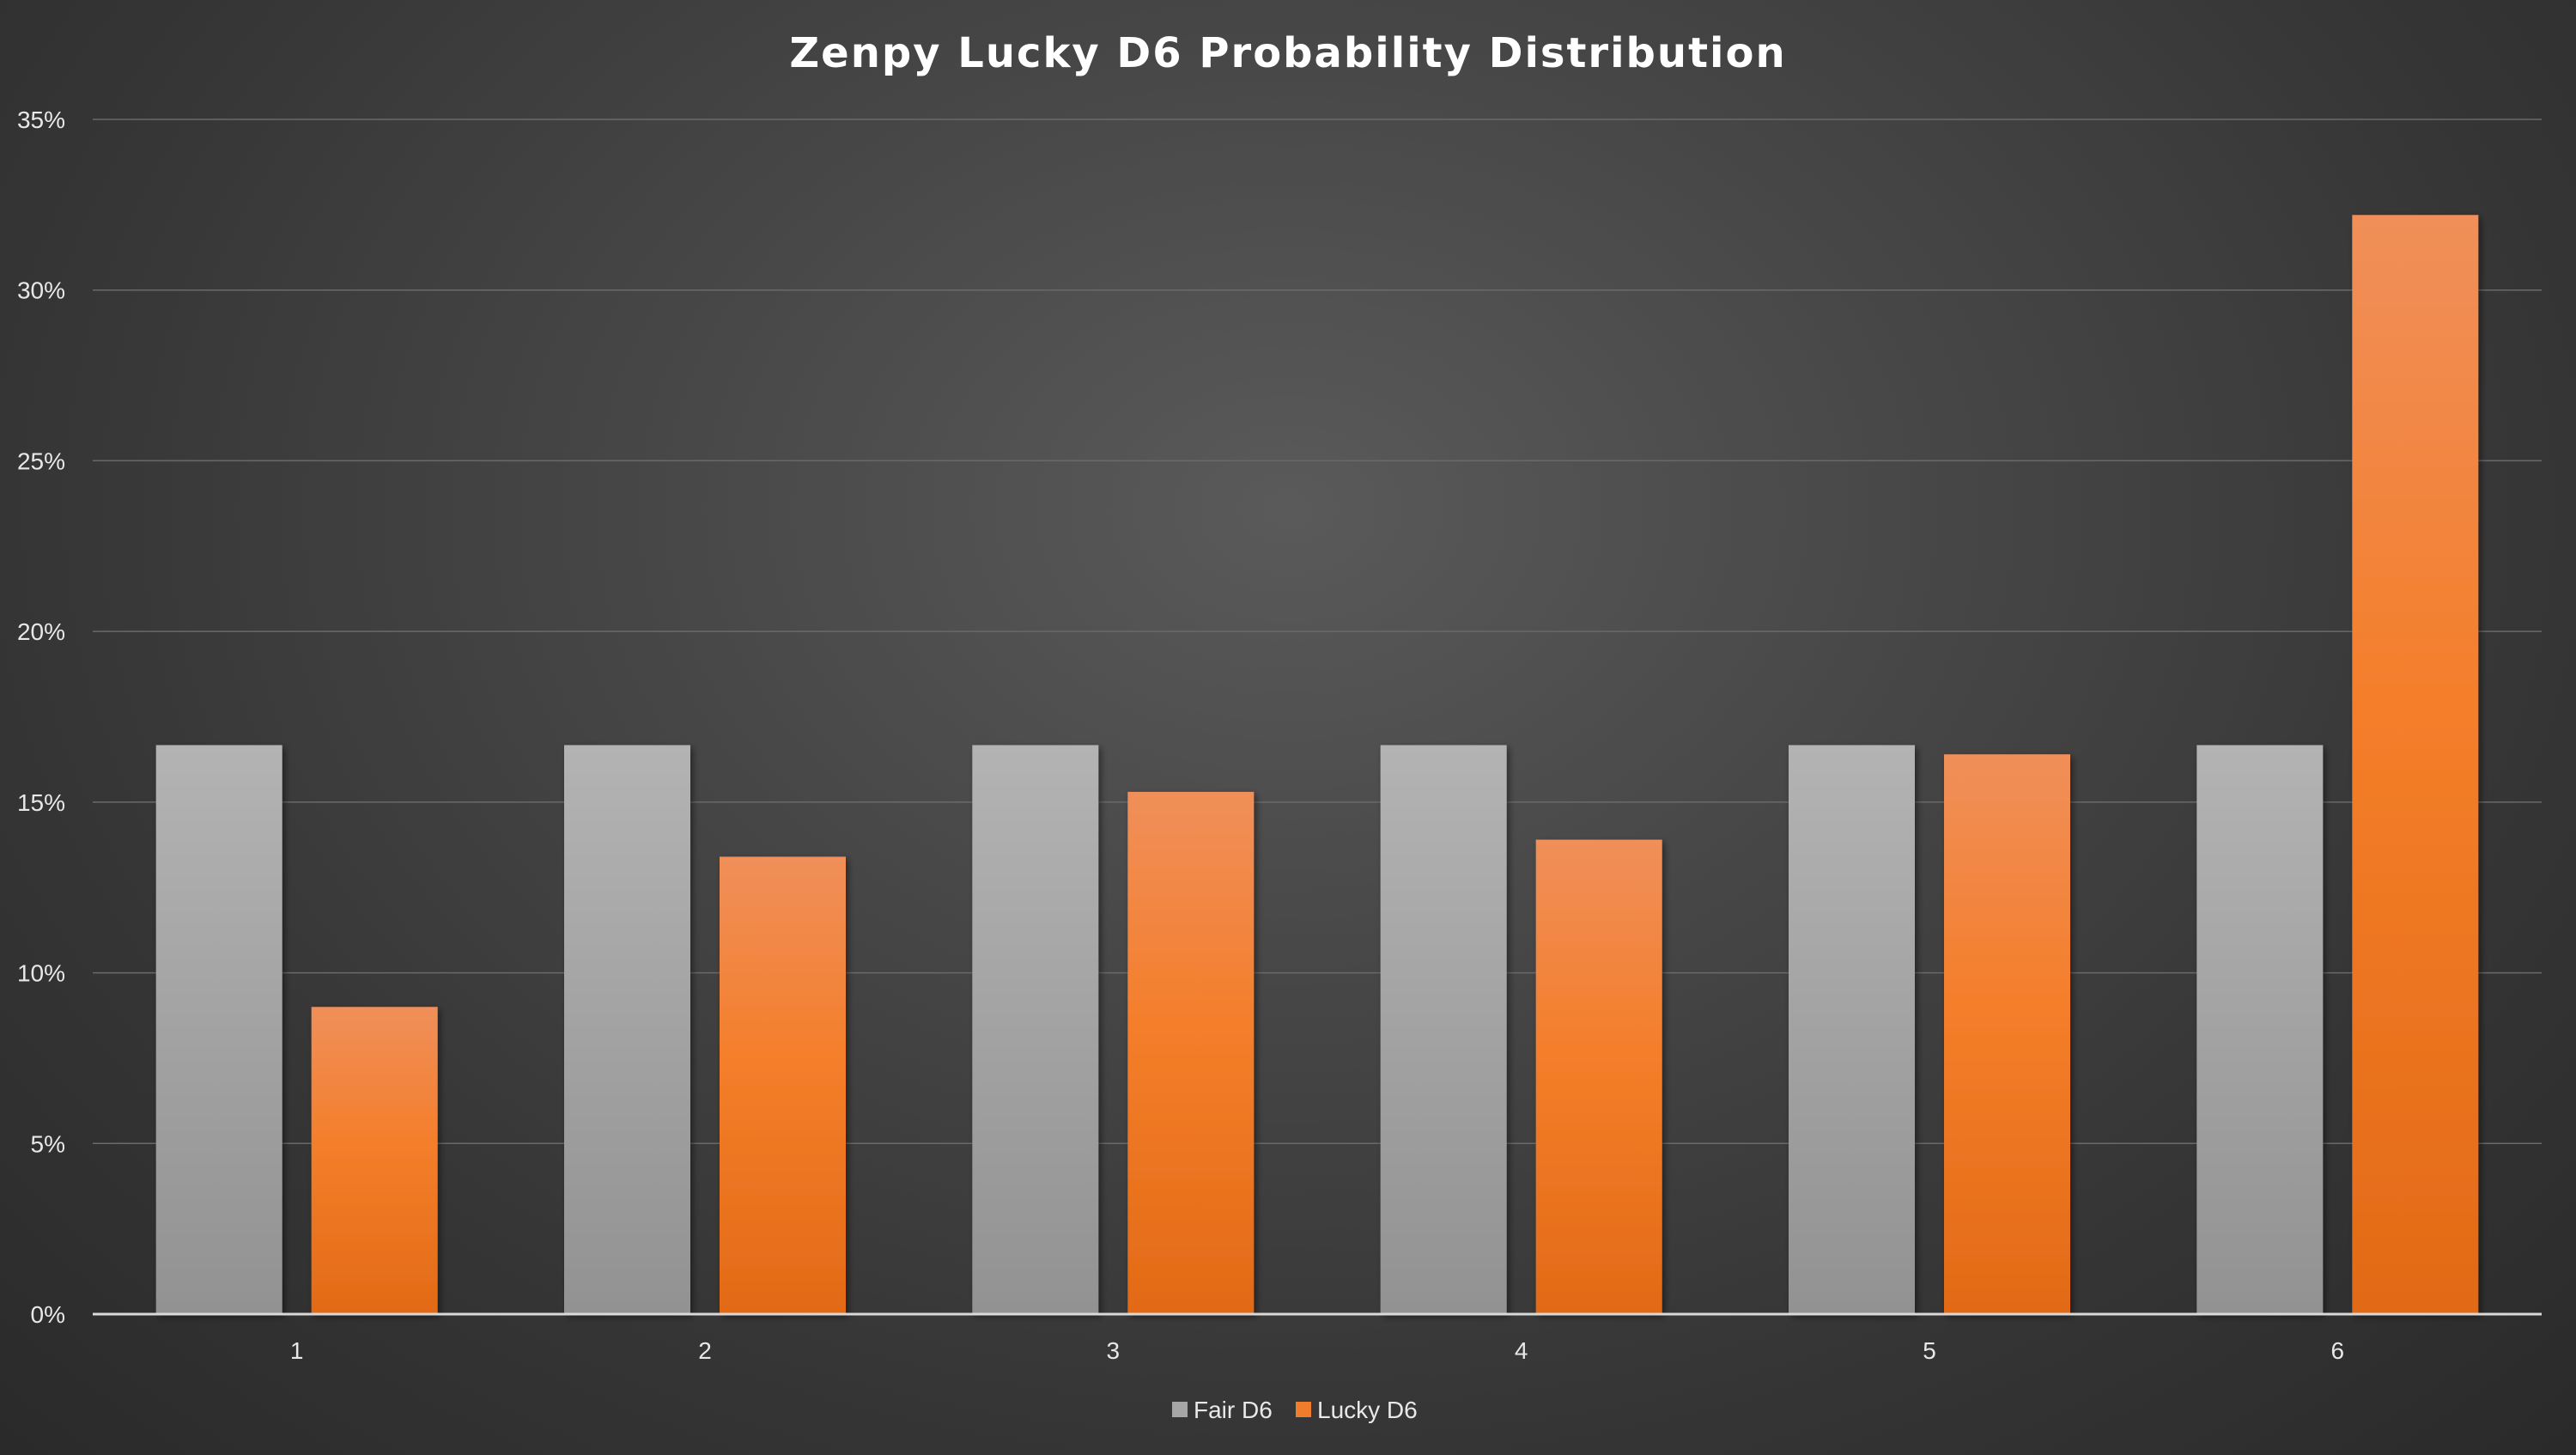 This screenshot has height=1455, width=2576. What do you see at coordinates (1180, 1410) in the screenshot?
I see `legend-swatch-fair-d6` at bounding box center [1180, 1410].